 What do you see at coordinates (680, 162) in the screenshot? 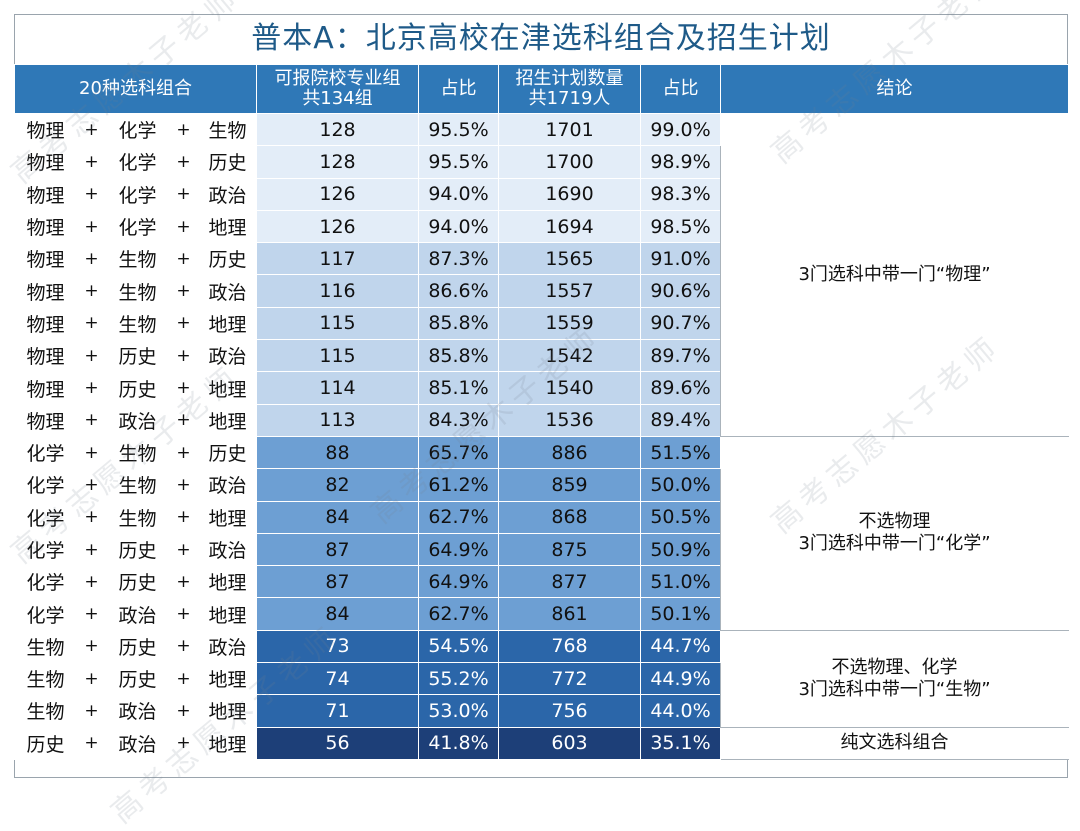
I see `plan-ratio-cell: 98.9%` at bounding box center [680, 162].